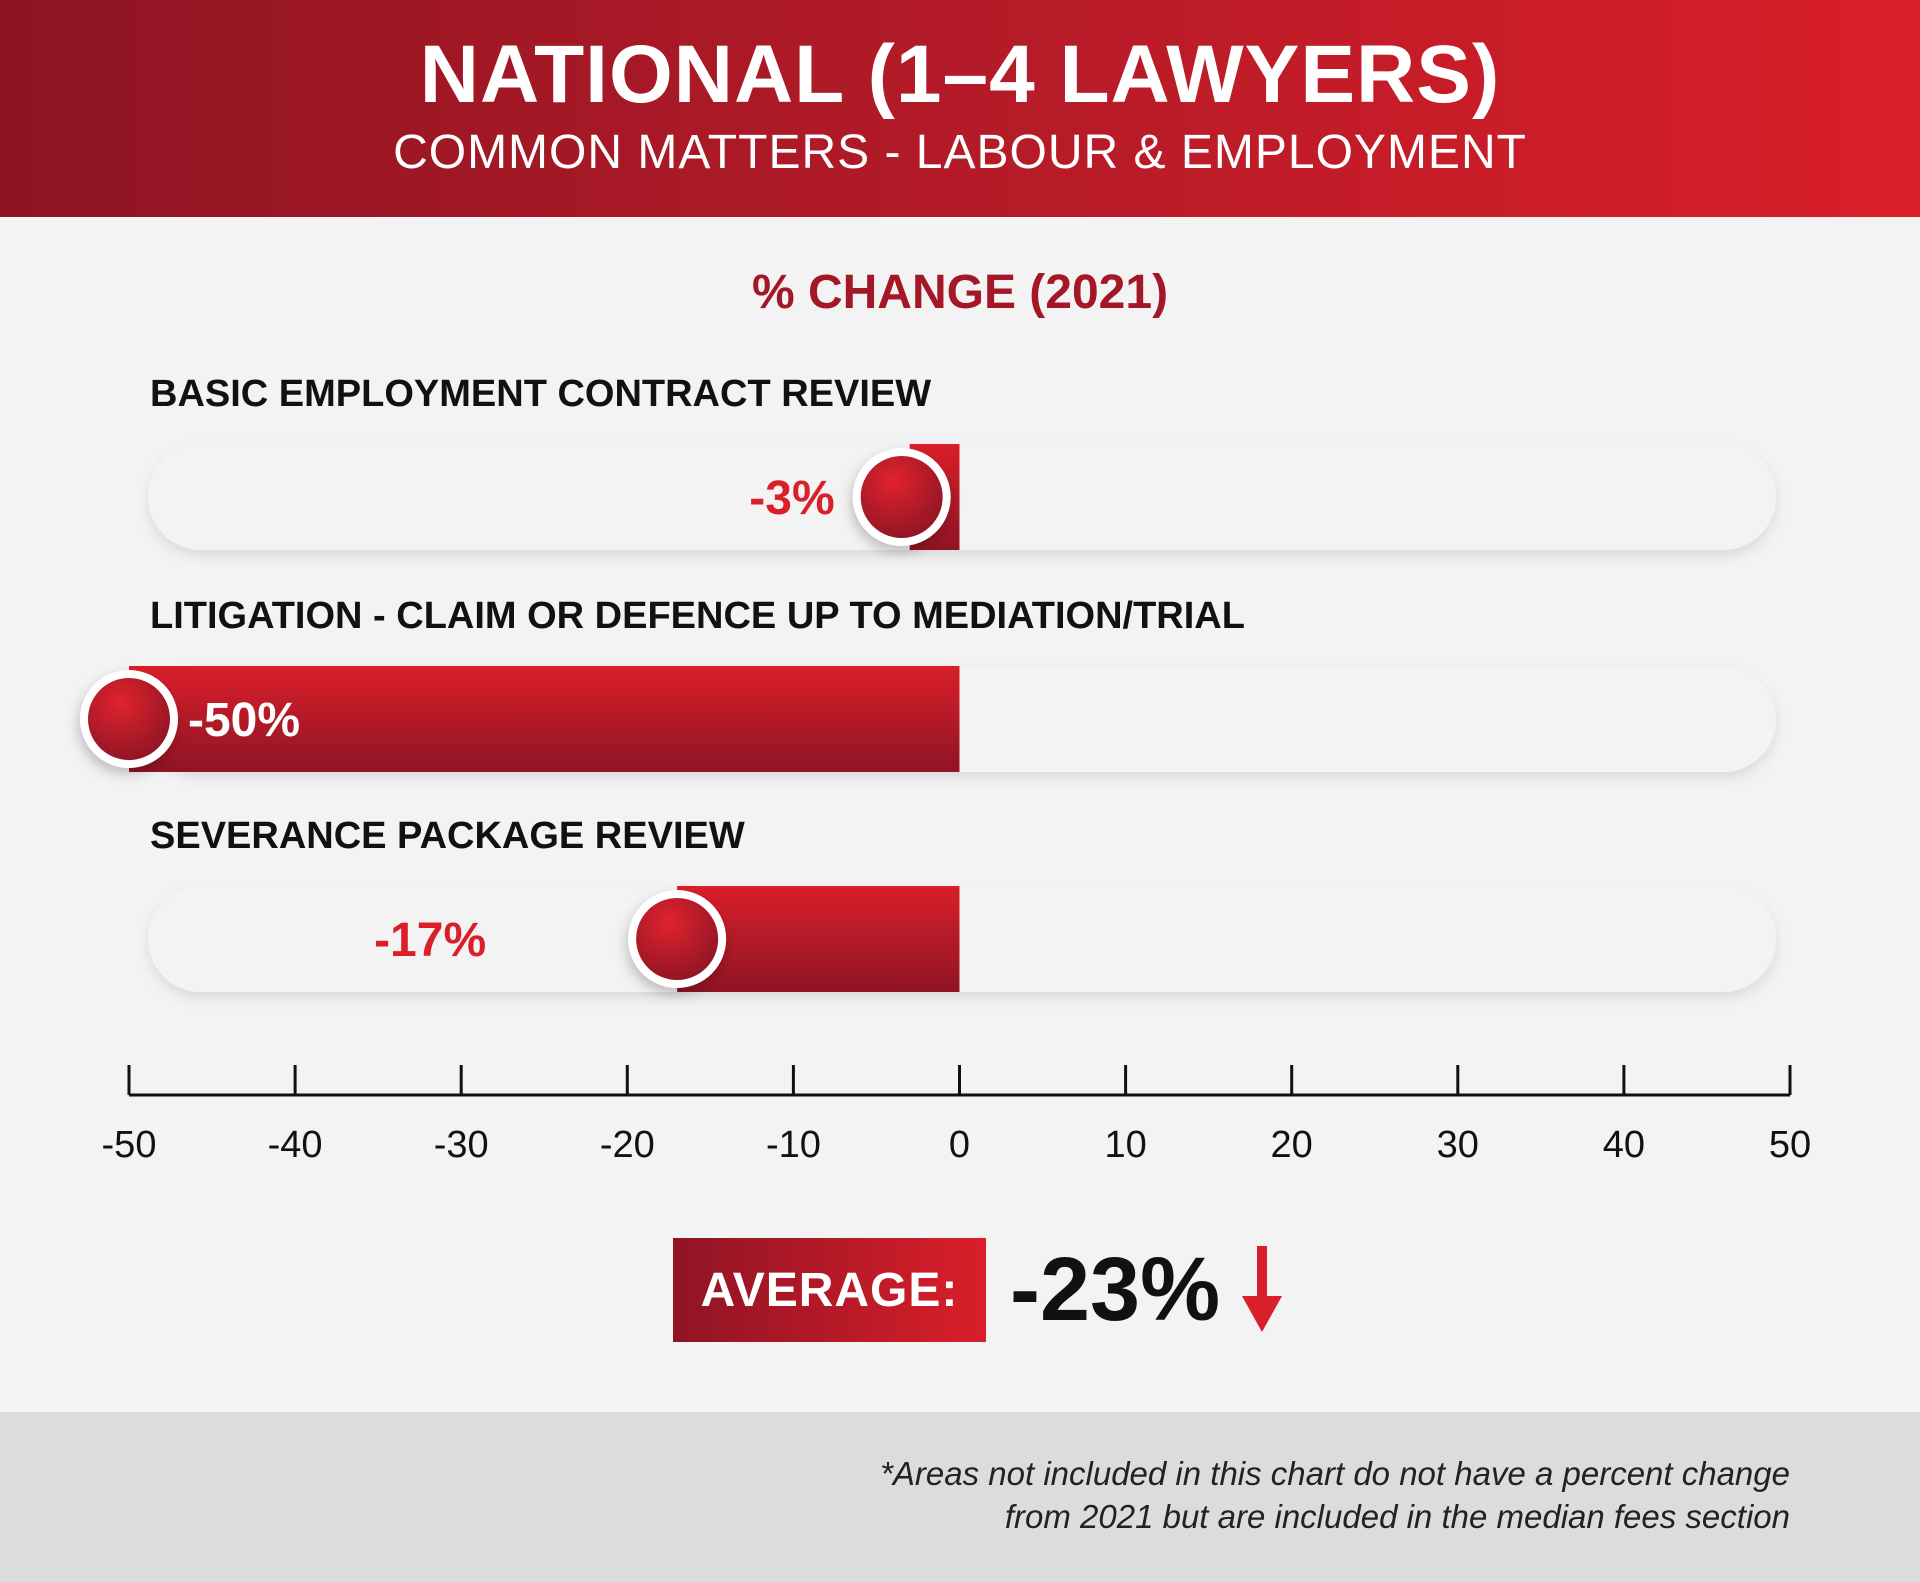 The height and width of the screenshot is (1582, 1920). I want to click on x-tick-label: 50, so click(1790, 1145).